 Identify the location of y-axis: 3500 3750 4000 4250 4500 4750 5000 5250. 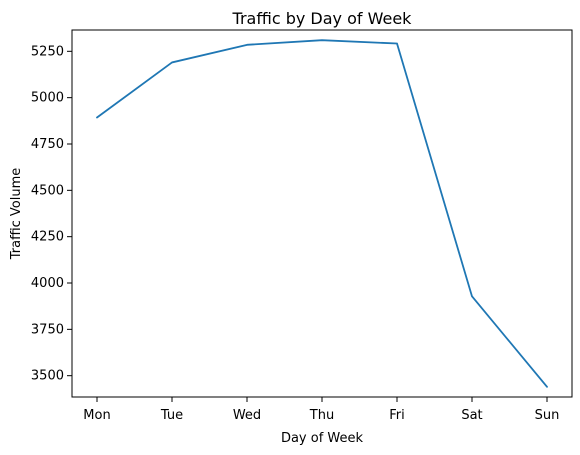
(51, 214).